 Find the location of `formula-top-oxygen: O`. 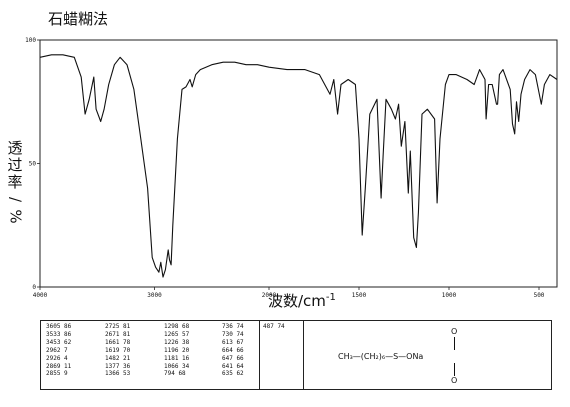

formula-top-oxygen: O is located at coordinates (454, 331).